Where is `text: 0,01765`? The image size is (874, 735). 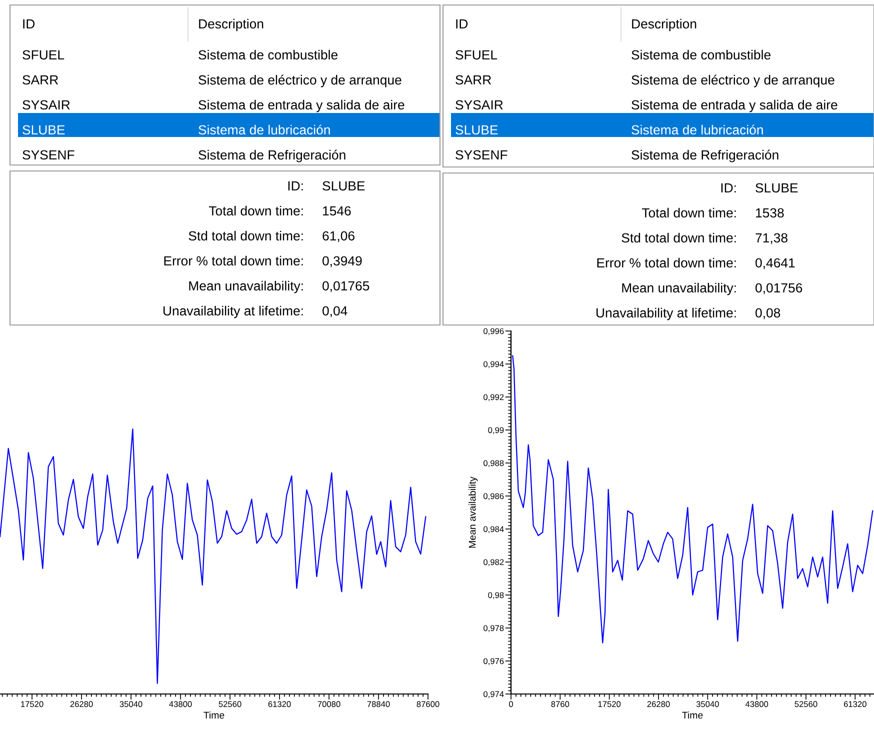
text: 0,01765 is located at coordinates (346, 286).